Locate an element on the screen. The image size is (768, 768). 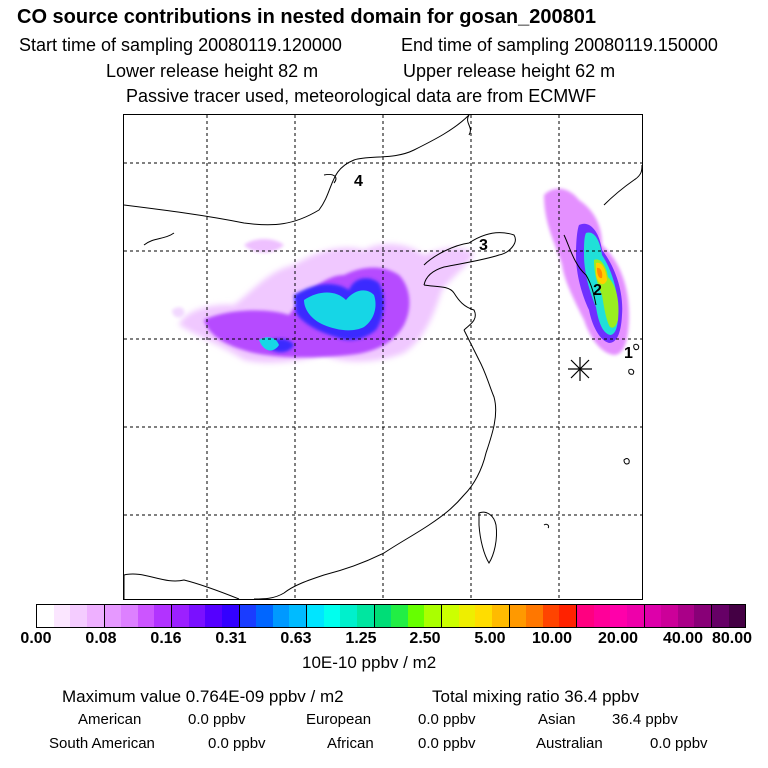
colorbar-tick: 0.16 is located at coordinates (166, 638).